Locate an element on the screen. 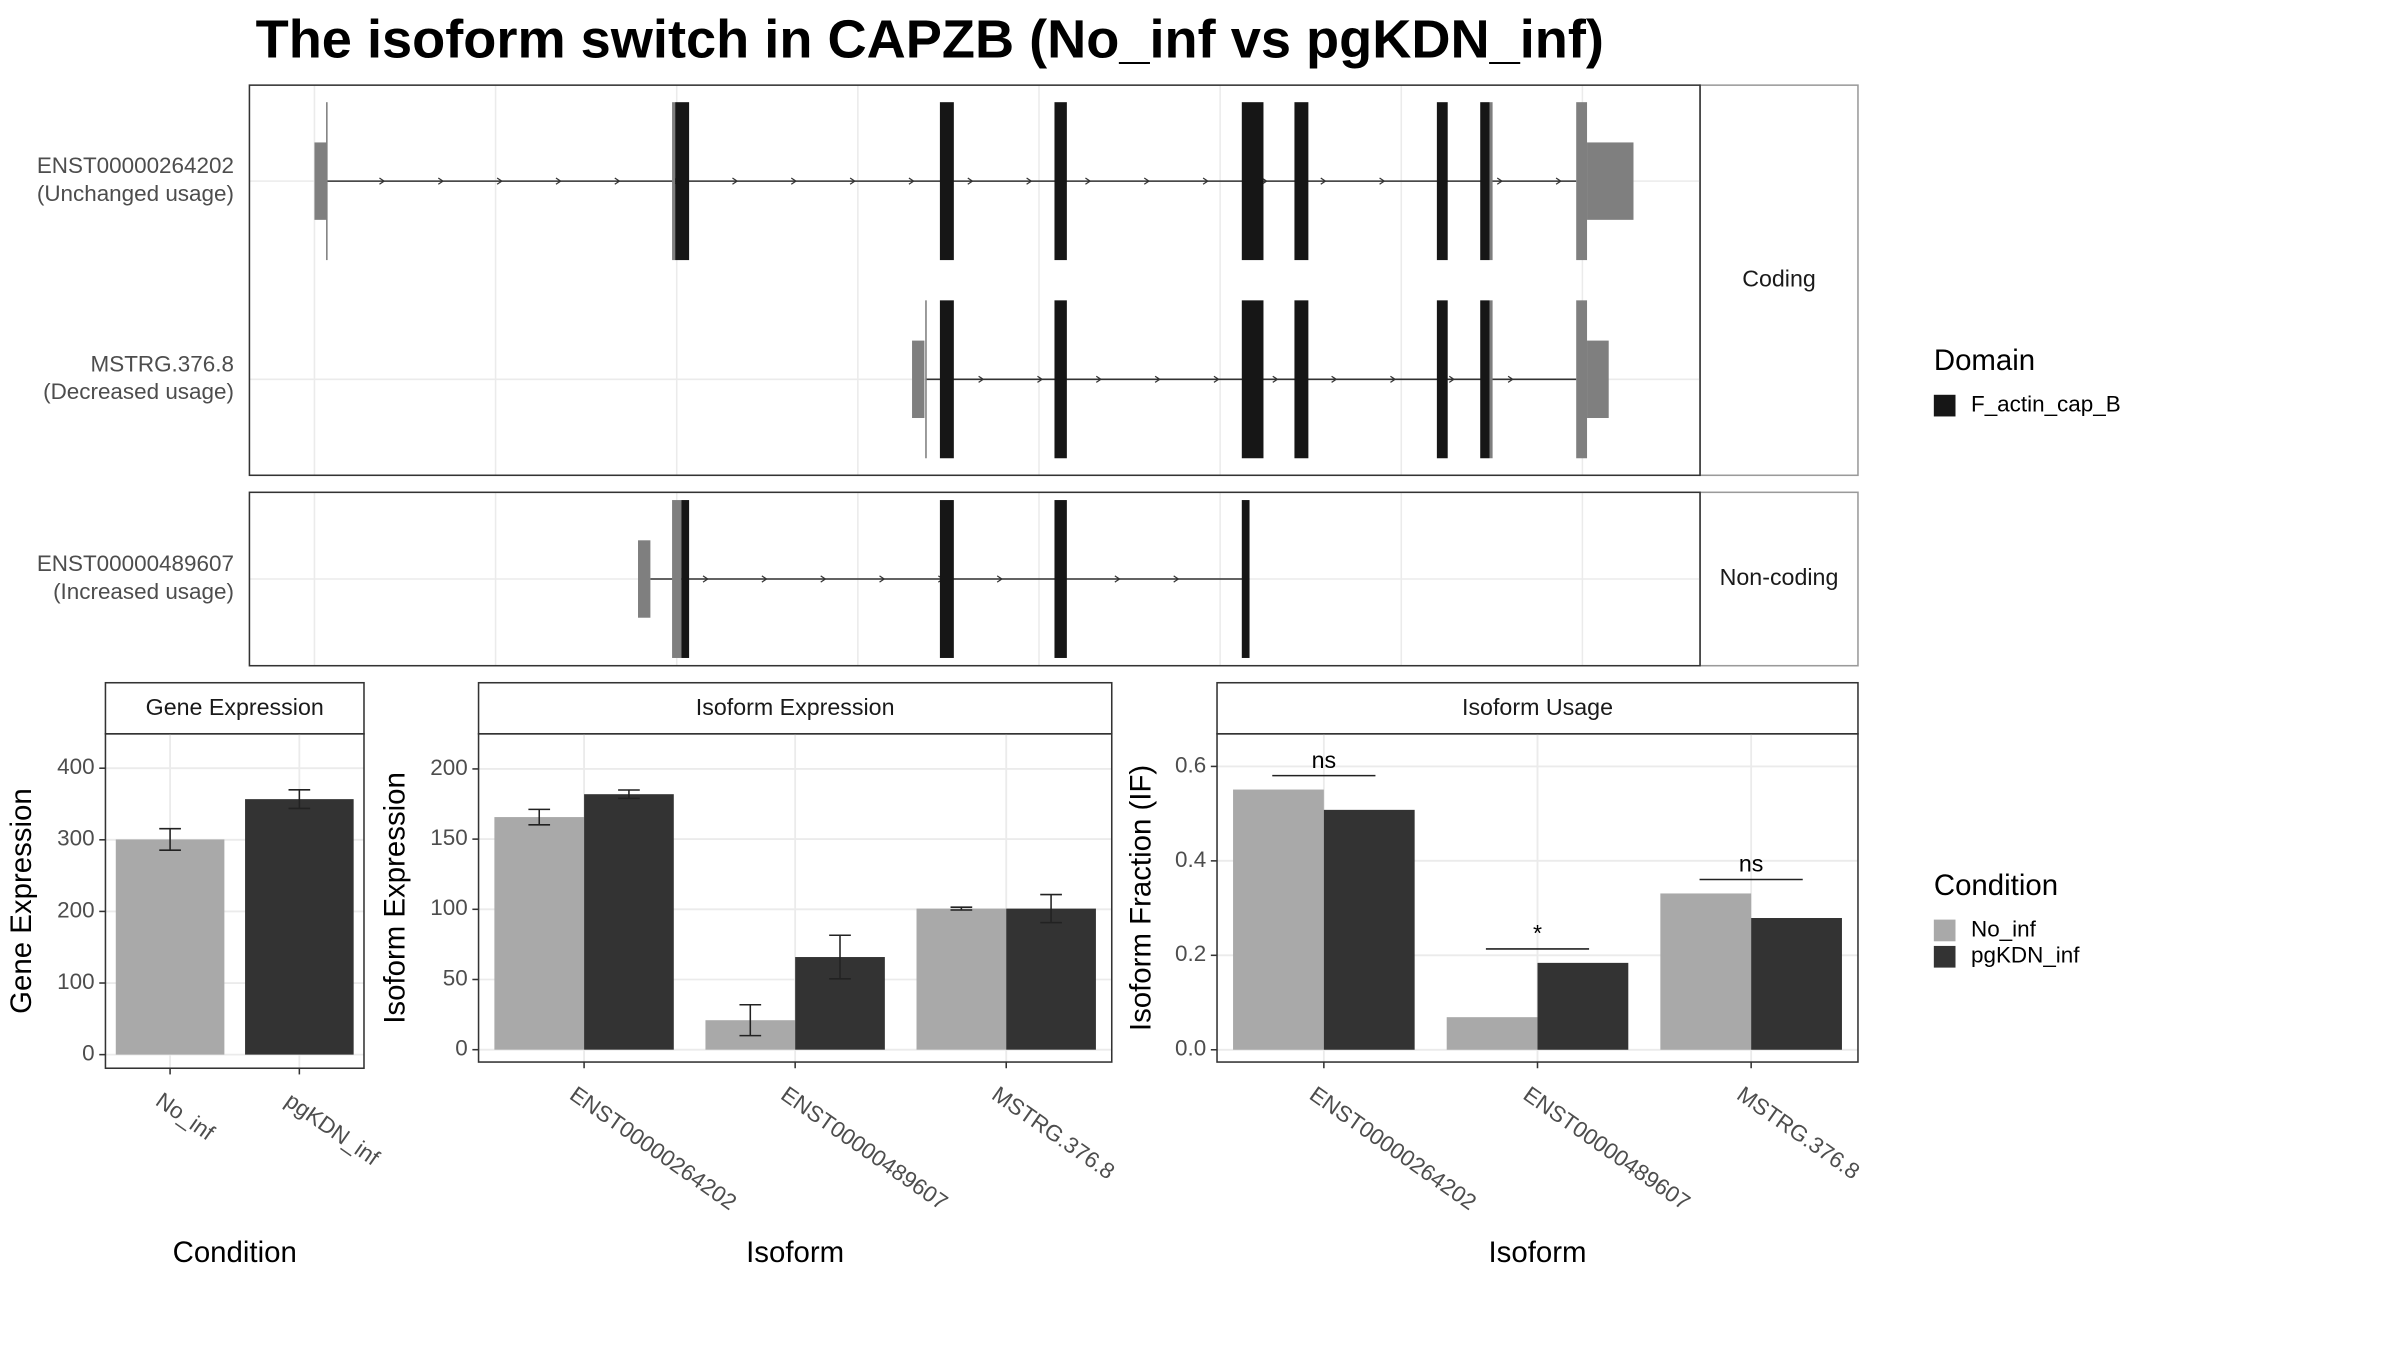 The image size is (2400, 1350). x-tick-label: pgKDN_inf is located at coordinates (333, 1129).